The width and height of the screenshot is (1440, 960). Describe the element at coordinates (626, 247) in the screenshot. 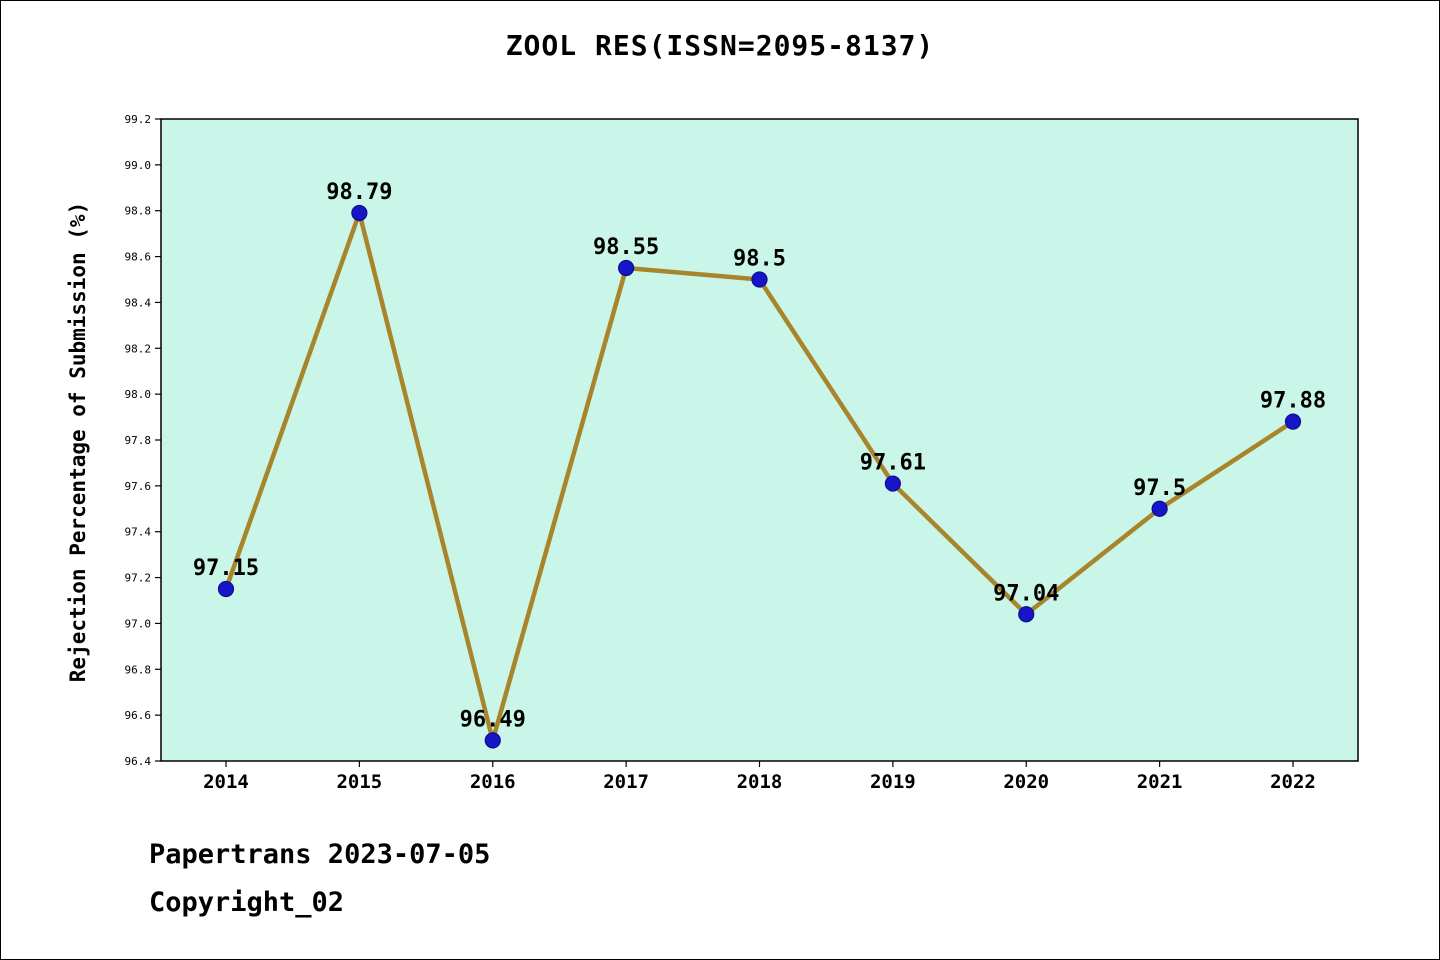

I see `data-point-label: 98.55` at that location.